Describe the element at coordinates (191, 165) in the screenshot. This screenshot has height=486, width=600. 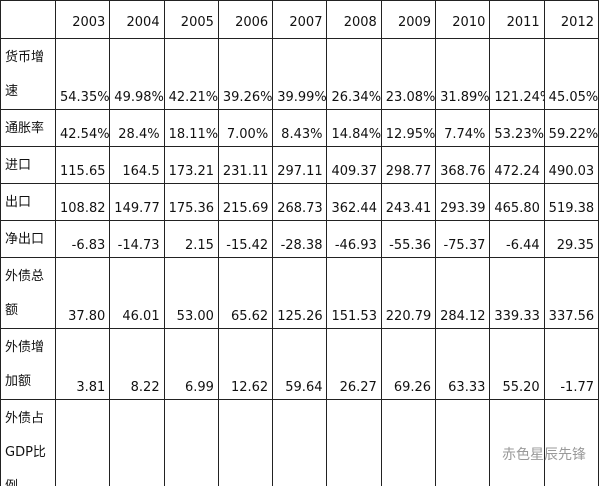
I see `table-cell: 173.21` at that location.